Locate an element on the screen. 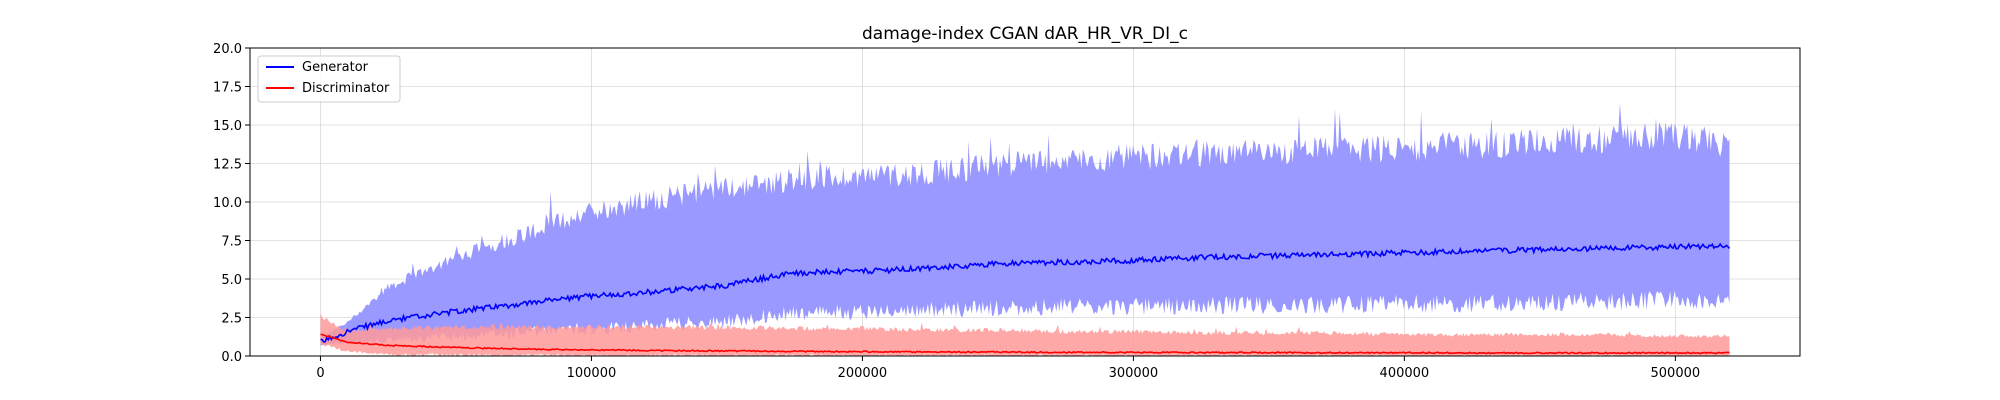 This screenshot has height=400, width=2000. legend: Generator Discriminator is located at coordinates (329, 79).